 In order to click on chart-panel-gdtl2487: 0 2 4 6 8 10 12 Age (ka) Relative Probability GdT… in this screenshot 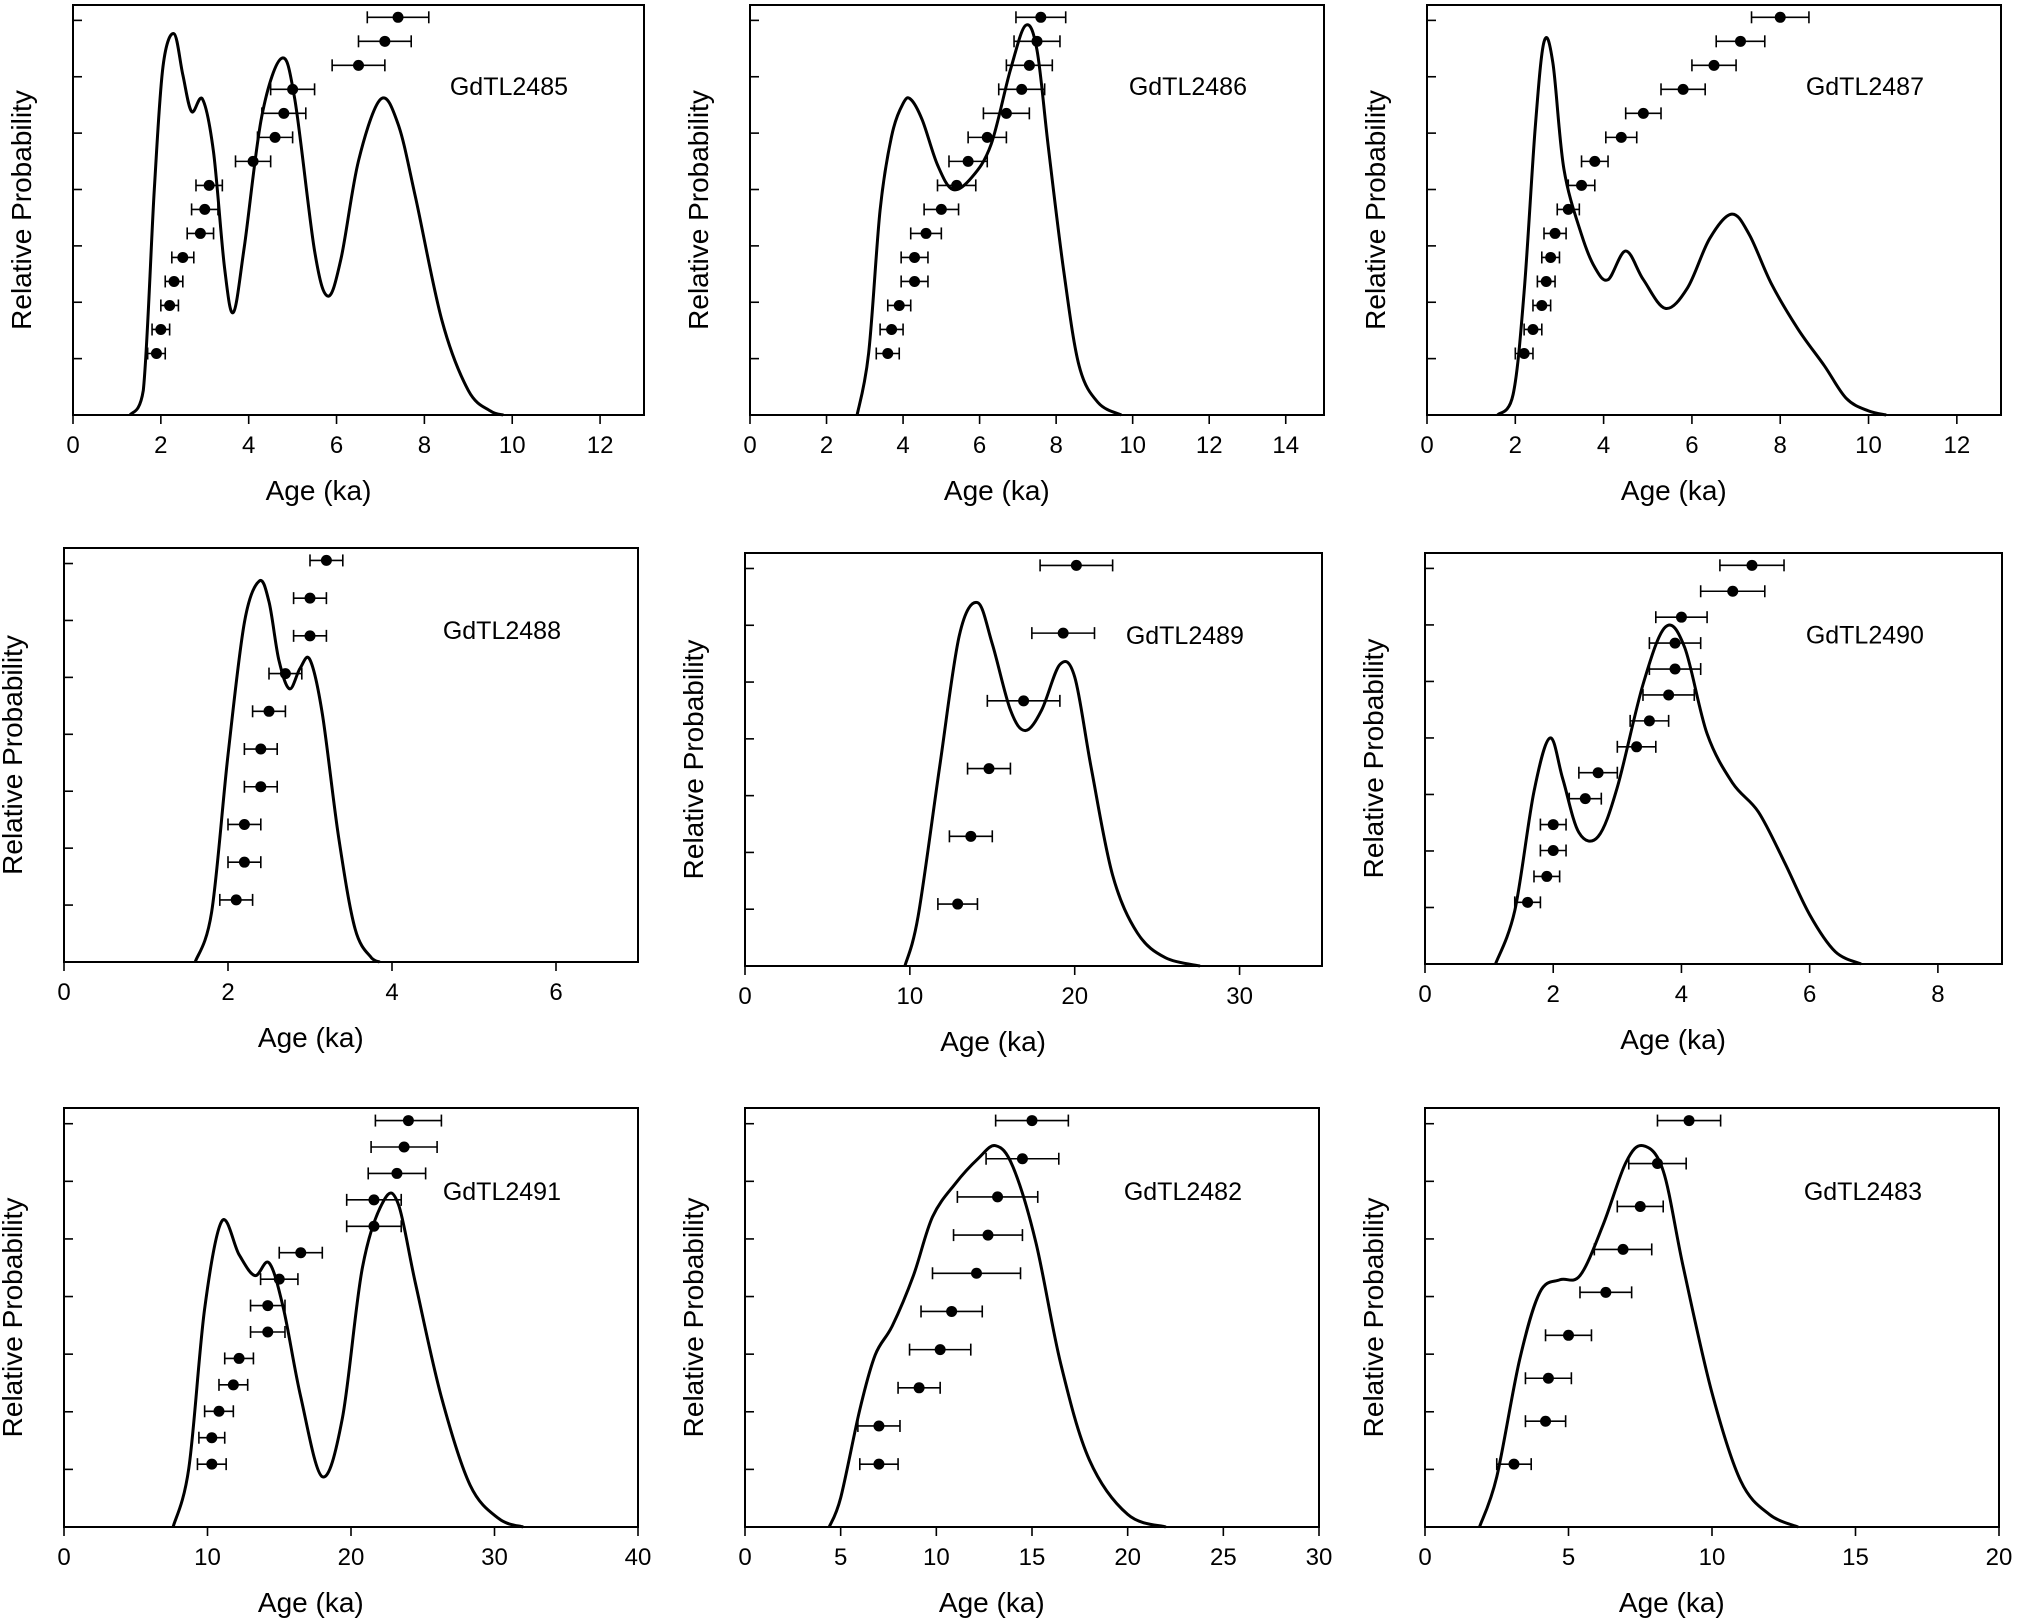, I will do `click(1681, 255)`.